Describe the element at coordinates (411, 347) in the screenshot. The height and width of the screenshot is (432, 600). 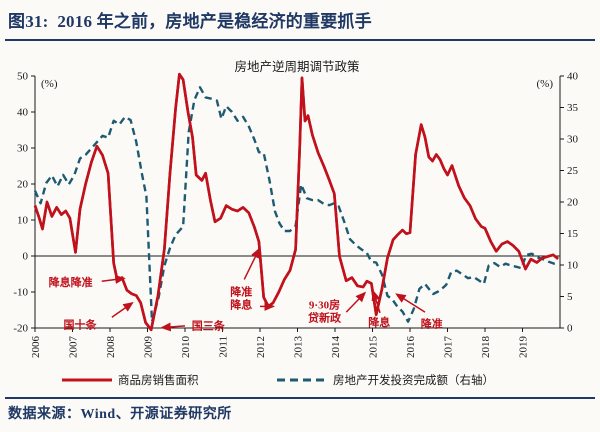
I see `x-axis-tick-label: 2016` at that location.